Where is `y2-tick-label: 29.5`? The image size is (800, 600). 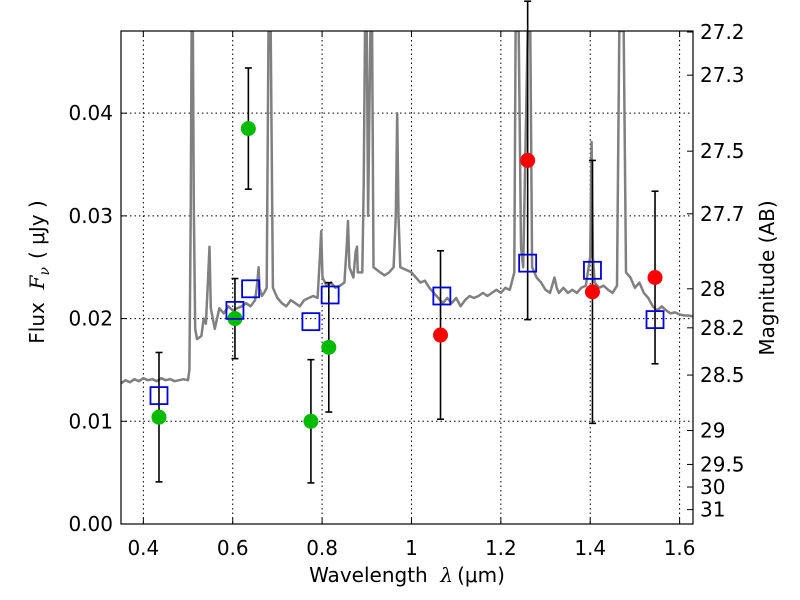
y2-tick-label: 29.5 is located at coordinates (722, 464).